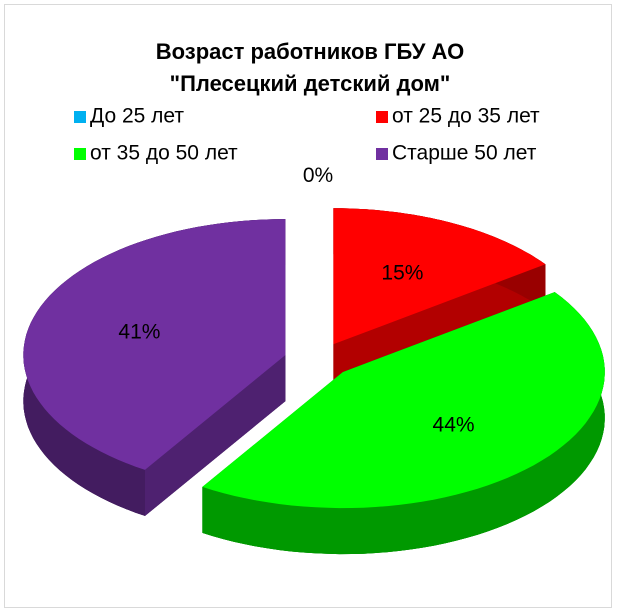 The height and width of the screenshot is (614, 618). I want to click on data-label: 15%, so click(402, 273).